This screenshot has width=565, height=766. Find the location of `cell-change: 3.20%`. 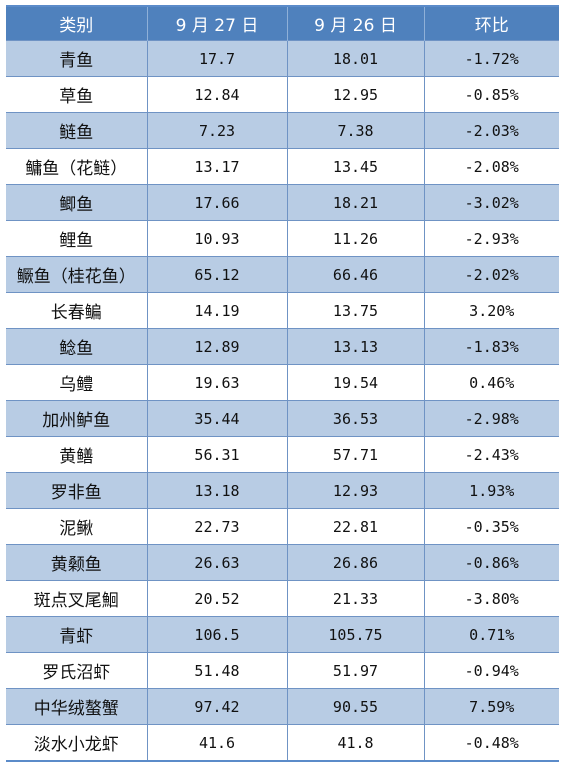

cell-change: 3.20% is located at coordinates (491, 310).